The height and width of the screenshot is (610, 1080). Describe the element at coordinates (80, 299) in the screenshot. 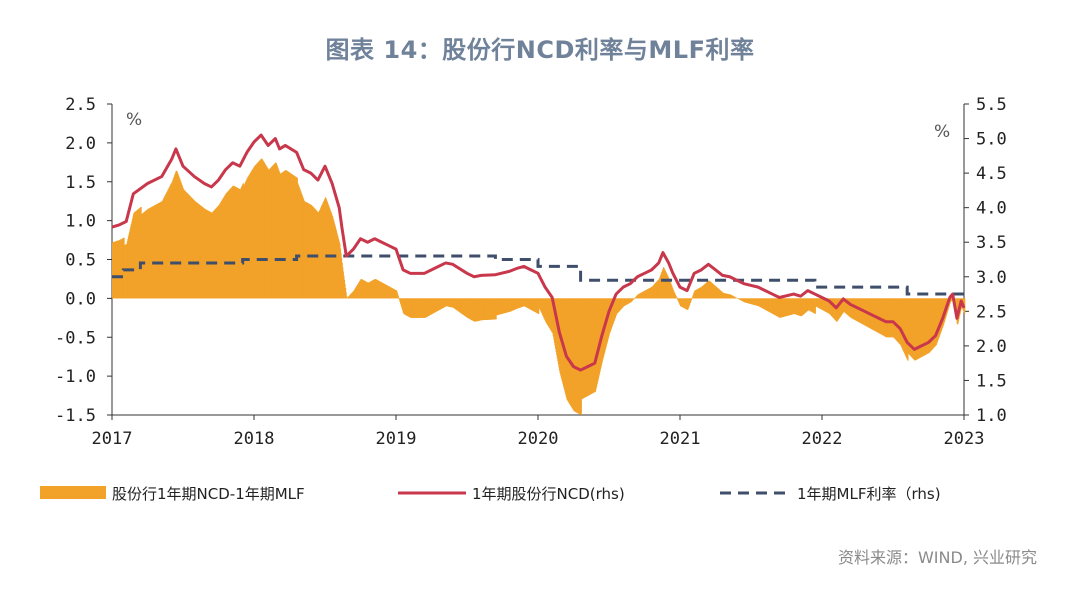

I see `left-tick-label: 0.0` at that location.